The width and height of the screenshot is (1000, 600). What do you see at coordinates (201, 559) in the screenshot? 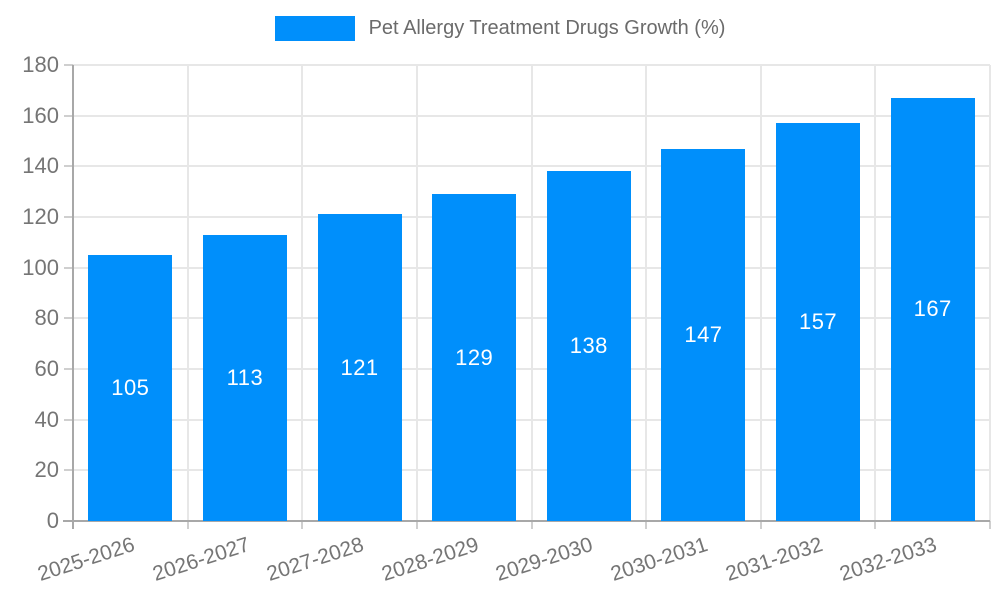
I see `x-tick-label: 2026-2027` at bounding box center [201, 559].